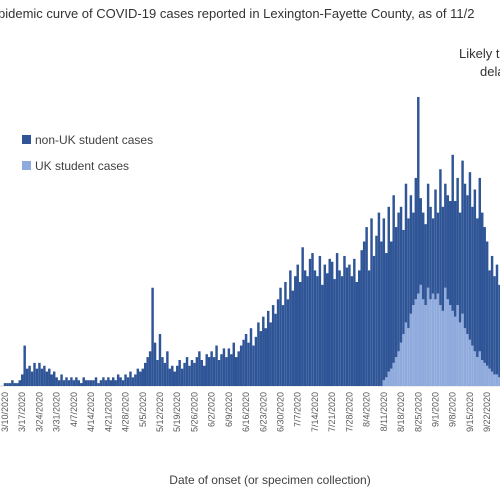 This screenshot has height=500, width=500. What do you see at coordinates (332, 412) in the screenshot?
I see `x-tick-label: 7/21/2020` at bounding box center [332, 412].